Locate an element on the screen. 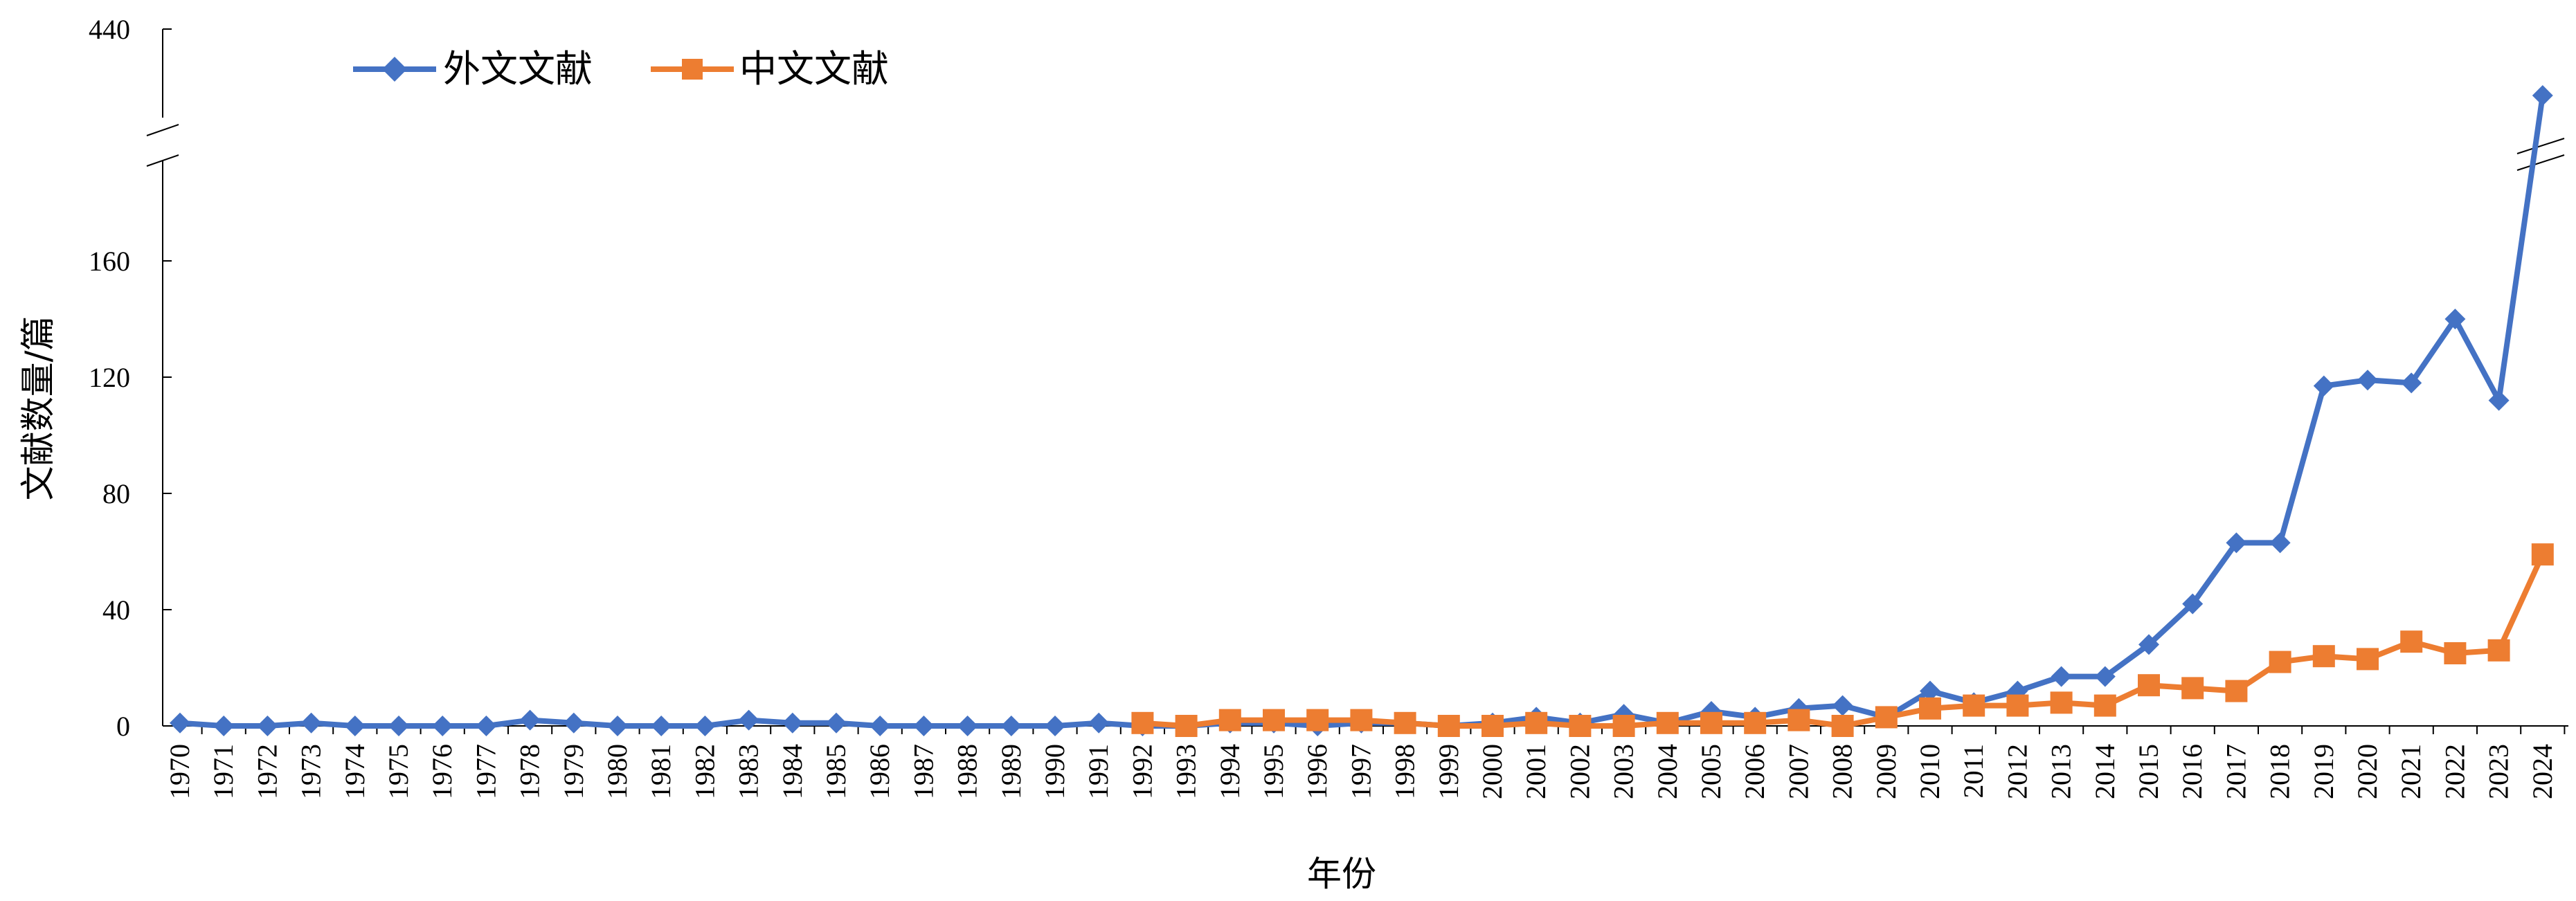 This screenshot has height=901, width=2576. legend-label-foreign: 外文文献 is located at coordinates (518, 69).